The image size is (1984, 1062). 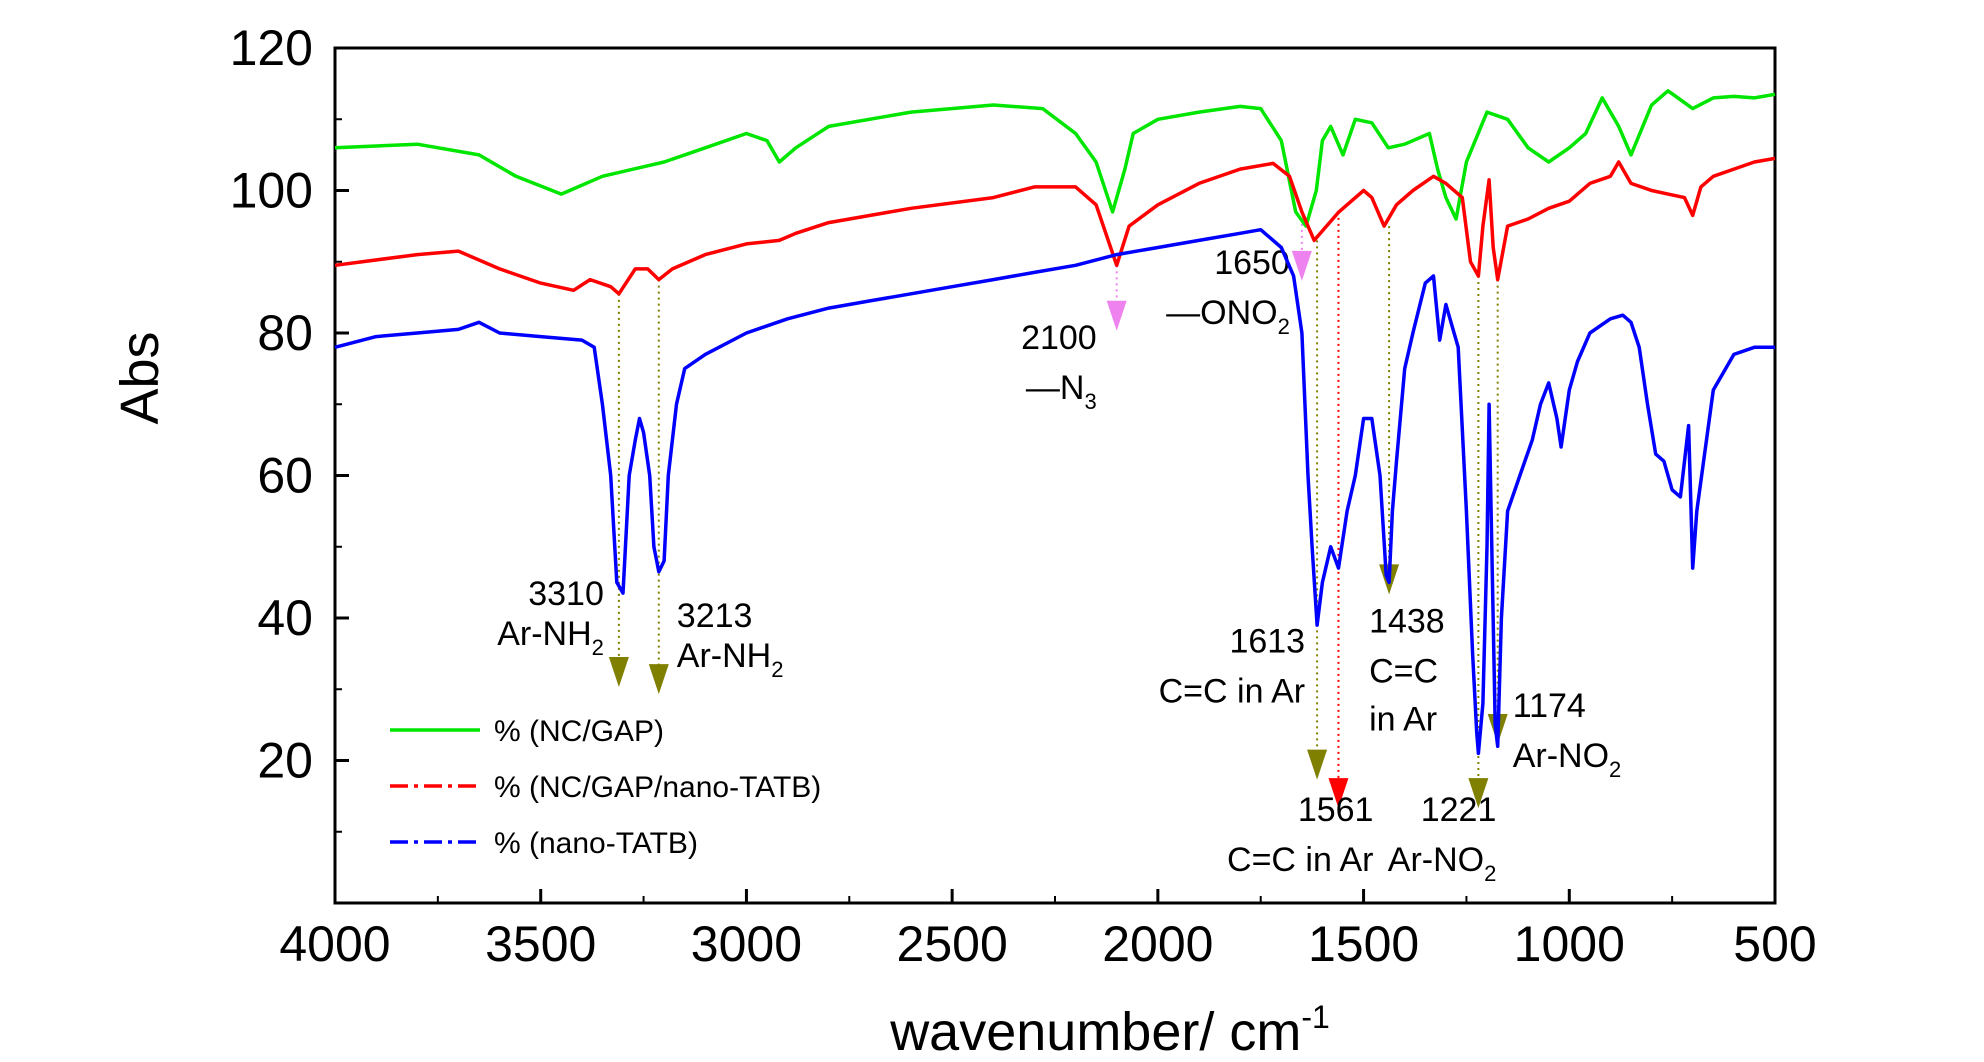 I want to click on peak-label-wavenumber: 1561, so click(x=1336, y=810).